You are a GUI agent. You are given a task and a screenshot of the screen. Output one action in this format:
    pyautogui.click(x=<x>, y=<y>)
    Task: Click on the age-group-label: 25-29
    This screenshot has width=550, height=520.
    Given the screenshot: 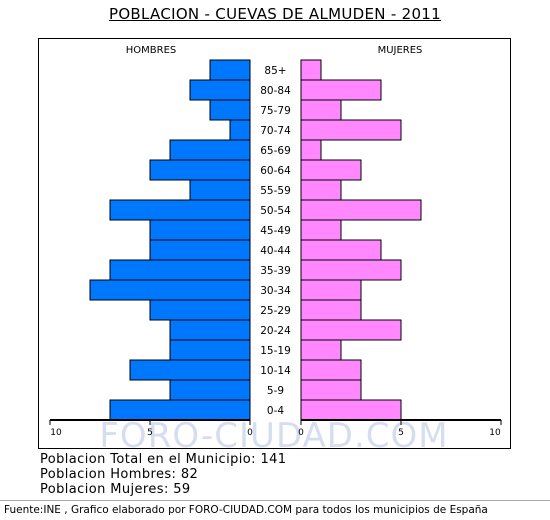 What is the action you would take?
    pyautogui.click(x=275, y=311)
    